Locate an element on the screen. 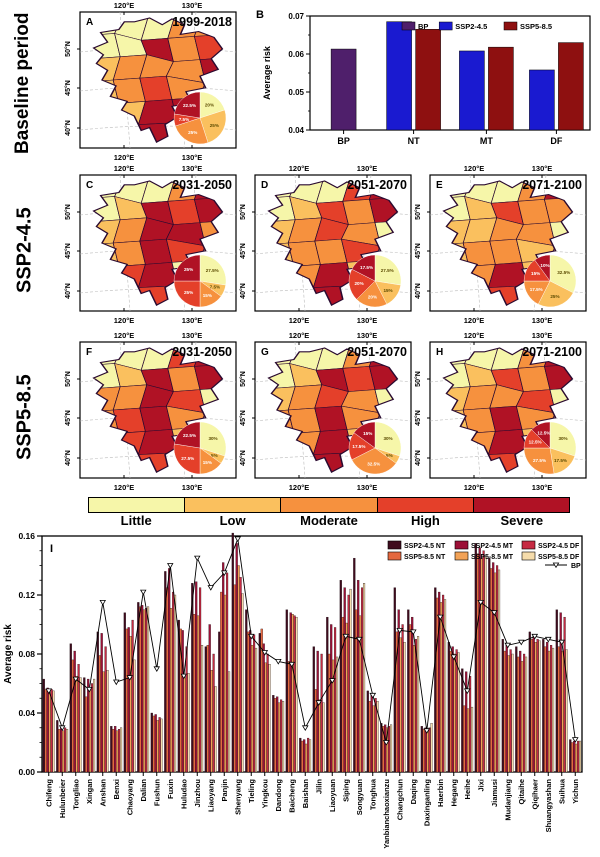 The height and width of the screenshot is (857, 600). x-category-label: Qitaihe is located at coordinates (521, 791).